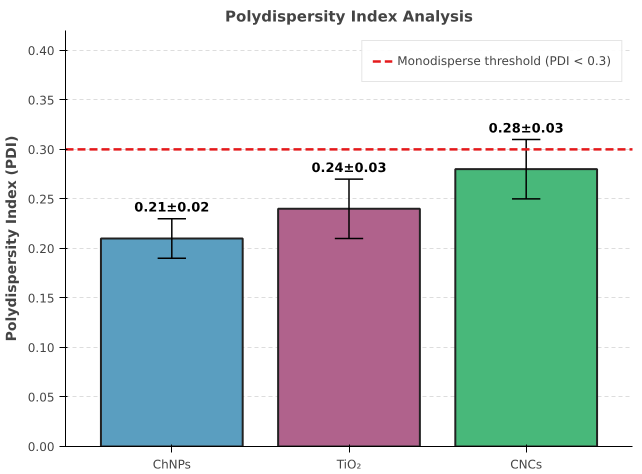  What do you see at coordinates (526, 128) in the screenshot?
I see `data-label: 0.28±0.03` at bounding box center [526, 128].